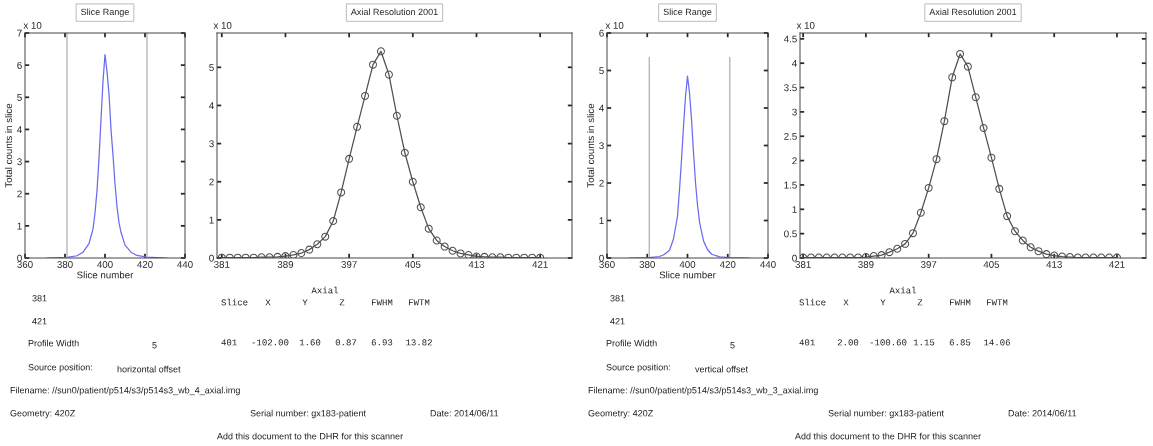 The height and width of the screenshot is (446, 1153). What do you see at coordinates (888, 342) in the screenshot?
I see `text: -100.60` at bounding box center [888, 342].